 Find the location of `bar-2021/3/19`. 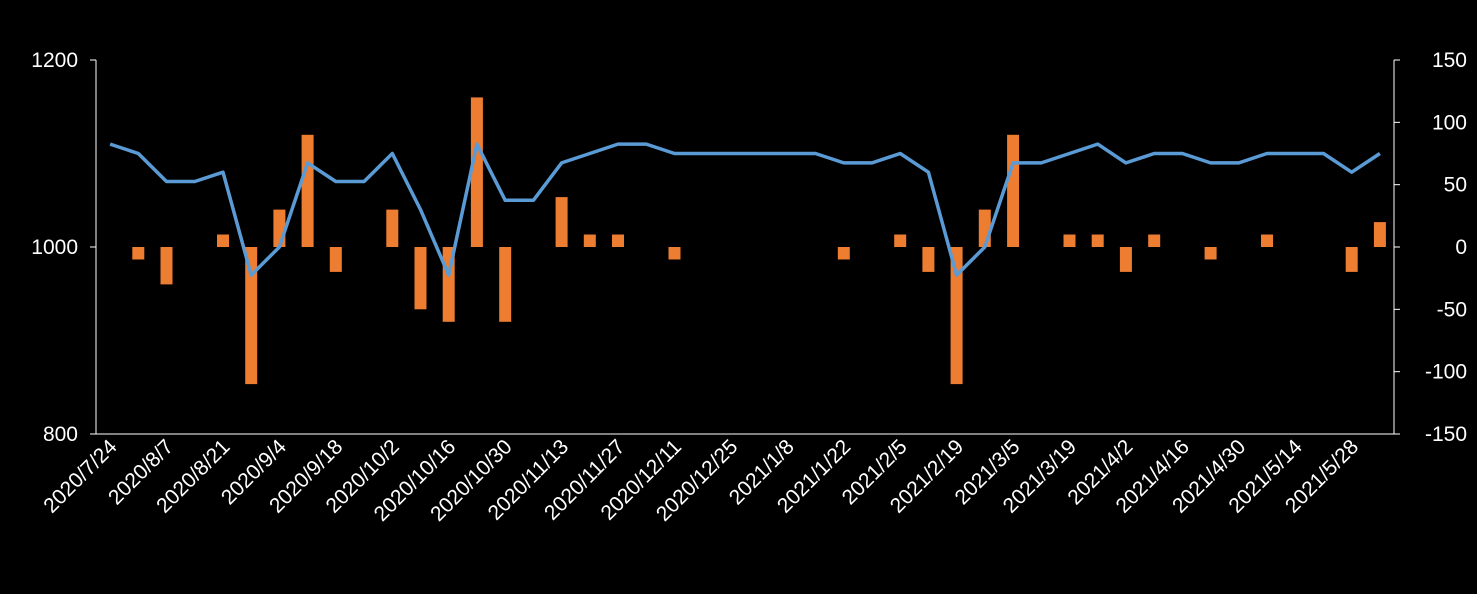

bar-2021/3/19 is located at coordinates (1069, 240).